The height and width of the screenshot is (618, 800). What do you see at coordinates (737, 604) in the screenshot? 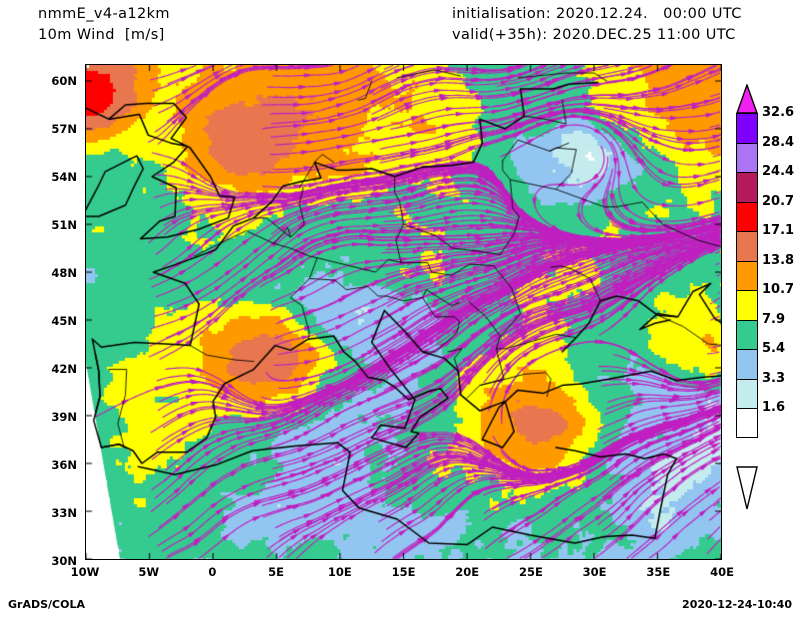
I see `render-timestamp-label: 2020-12-24-10:40` at bounding box center [737, 604].